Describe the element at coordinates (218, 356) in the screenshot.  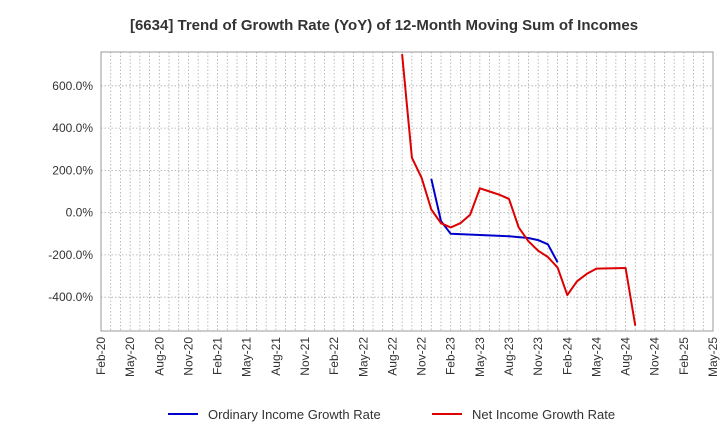
I see `x-tick-label: Feb-21` at that location.